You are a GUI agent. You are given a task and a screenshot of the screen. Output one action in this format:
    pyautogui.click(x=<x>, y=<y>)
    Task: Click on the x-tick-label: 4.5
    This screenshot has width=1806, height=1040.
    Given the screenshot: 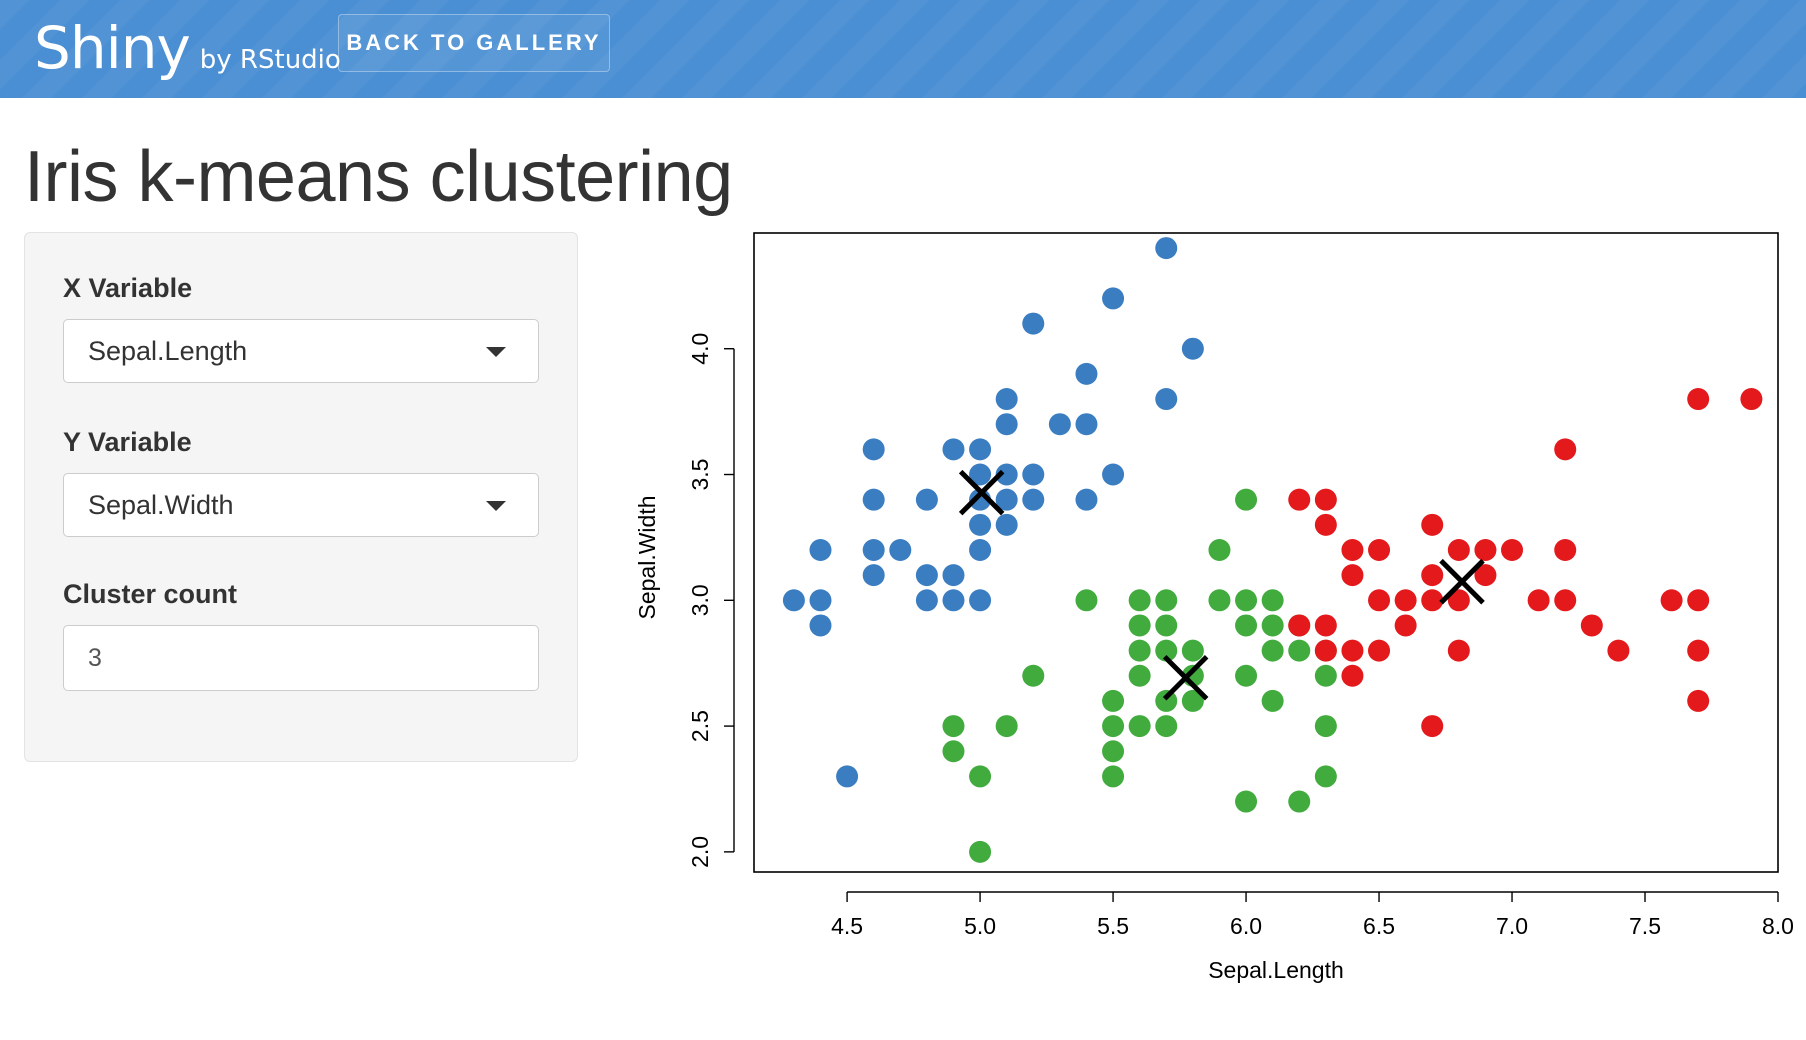 What is the action you would take?
    pyautogui.click(x=847, y=926)
    